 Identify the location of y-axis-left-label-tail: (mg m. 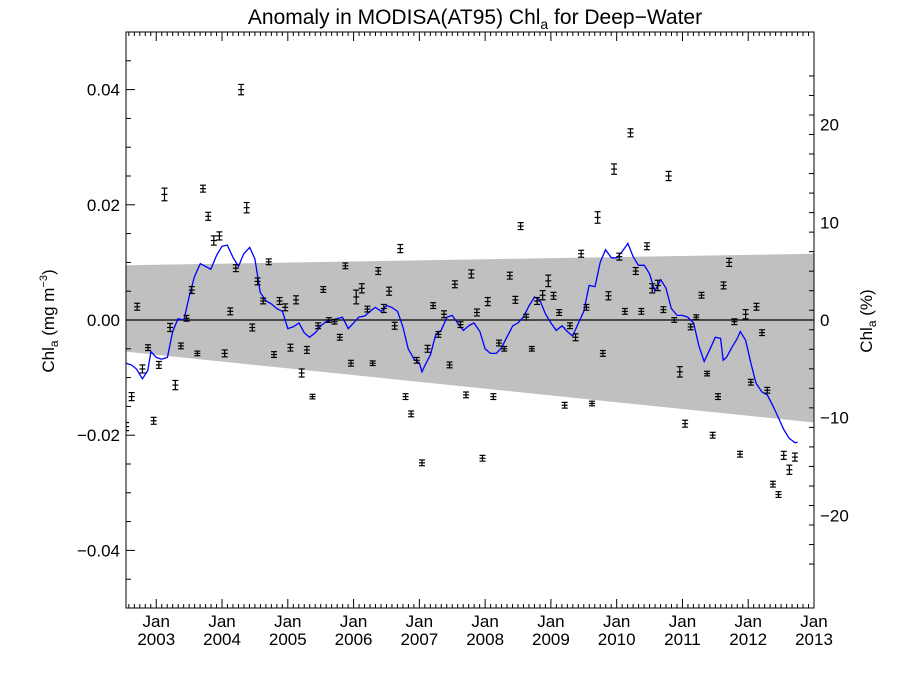
(48, 314).